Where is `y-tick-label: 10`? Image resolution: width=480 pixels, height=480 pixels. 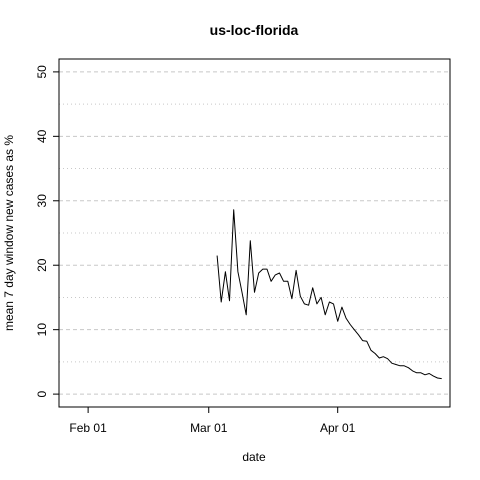 y-tick-label: 10 is located at coordinates (42, 330).